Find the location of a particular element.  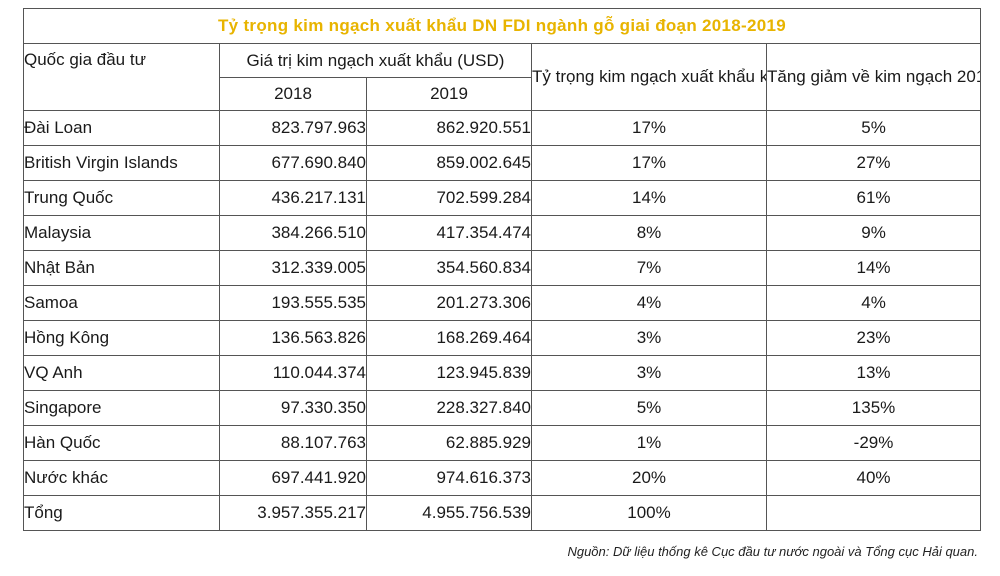

cell-value-2018: 677.690.840 is located at coordinates (293, 163).